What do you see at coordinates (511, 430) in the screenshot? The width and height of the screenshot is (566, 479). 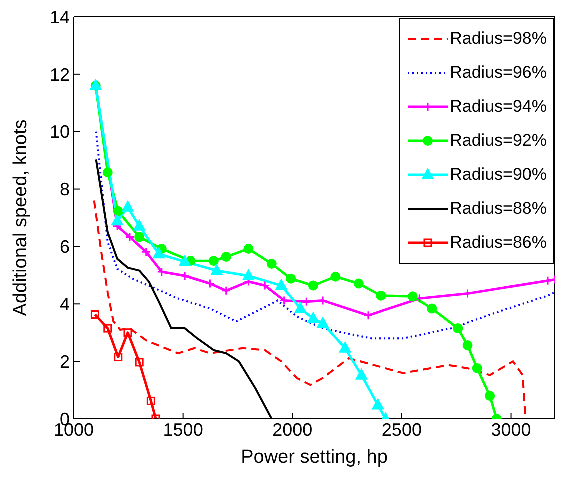 I see `x-tick-label: 3000` at bounding box center [511, 430].